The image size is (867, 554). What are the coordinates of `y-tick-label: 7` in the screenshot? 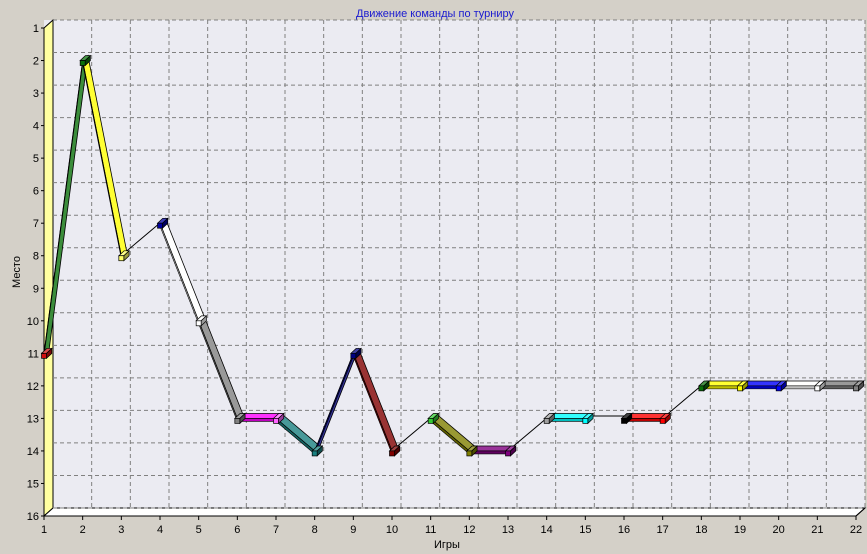 It's located at (36, 224).